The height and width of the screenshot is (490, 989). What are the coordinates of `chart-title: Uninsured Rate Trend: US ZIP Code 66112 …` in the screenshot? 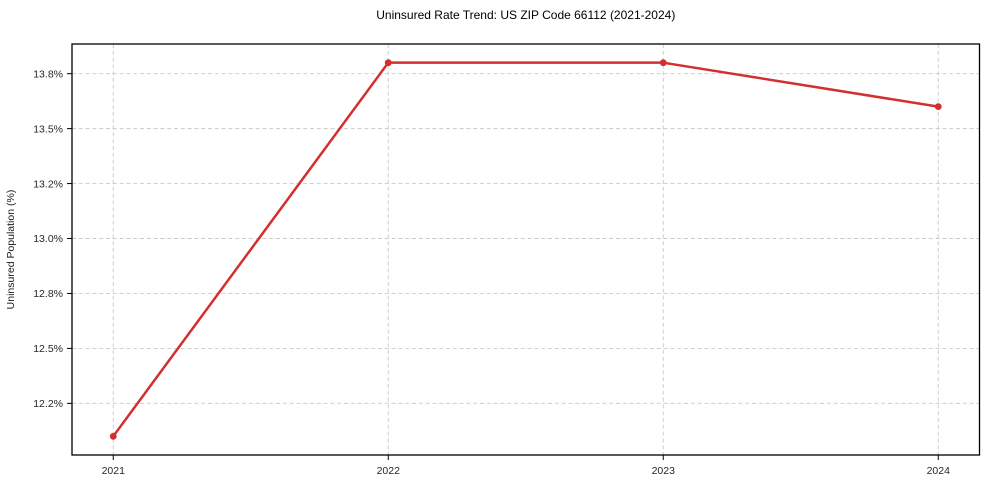 It's located at (525, 15).